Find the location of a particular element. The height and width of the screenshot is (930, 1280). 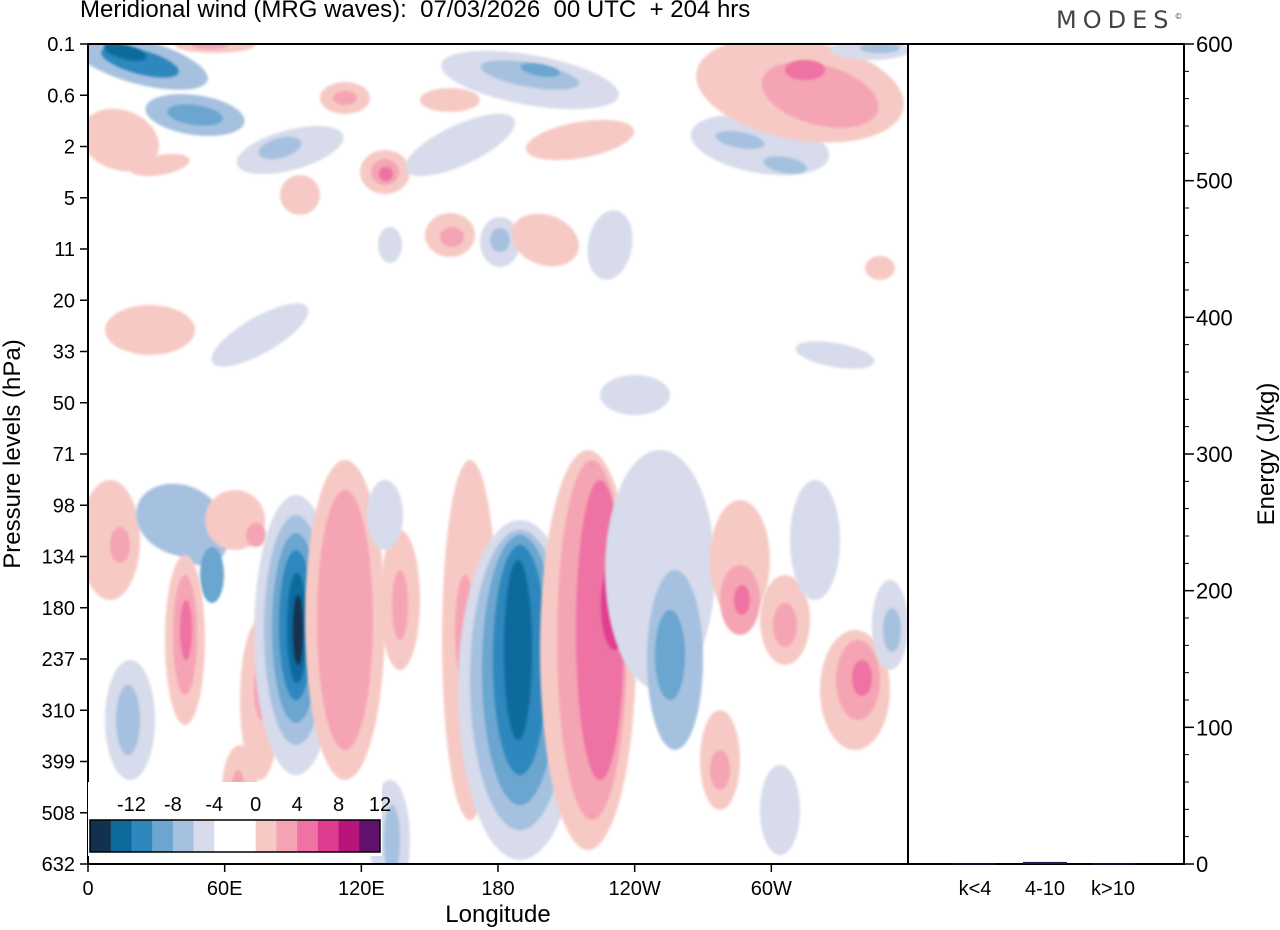

energy-y-tick-label: 300 is located at coordinates (1214, 454).